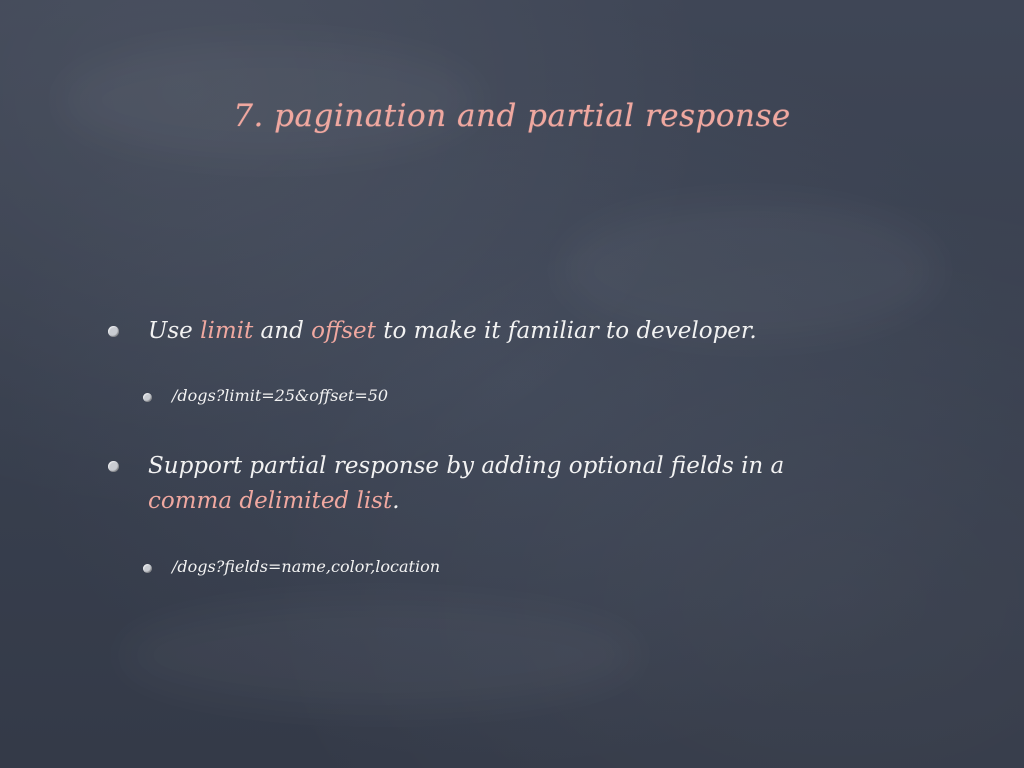 The image size is (1024, 768). What do you see at coordinates (522, 396) in the screenshot?
I see `sub-bullet-item-1: /dogs?limit=25&offset=50` at bounding box center [522, 396].